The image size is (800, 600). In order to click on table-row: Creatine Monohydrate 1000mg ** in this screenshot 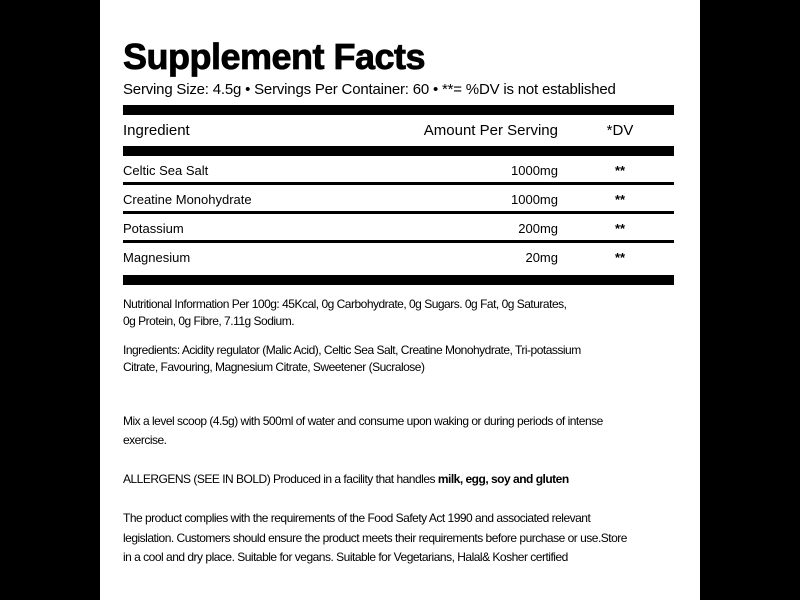, I will do `click(398, 199)`.